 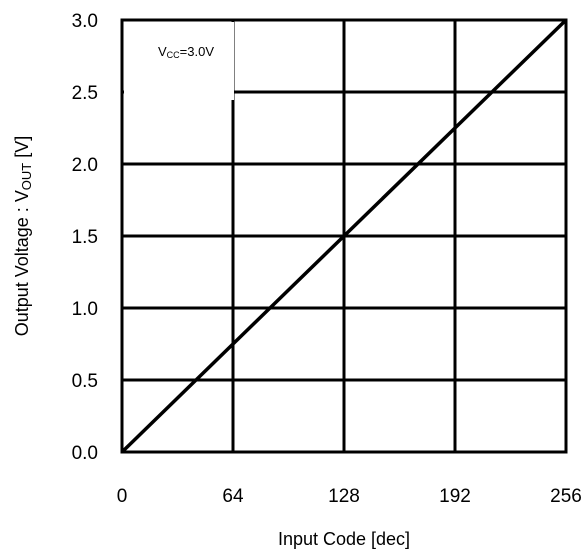 What do you see at coordinates (122, 496) in the screenshot?
I see `x-tick-label: 0` at bounding box center [122, 496].